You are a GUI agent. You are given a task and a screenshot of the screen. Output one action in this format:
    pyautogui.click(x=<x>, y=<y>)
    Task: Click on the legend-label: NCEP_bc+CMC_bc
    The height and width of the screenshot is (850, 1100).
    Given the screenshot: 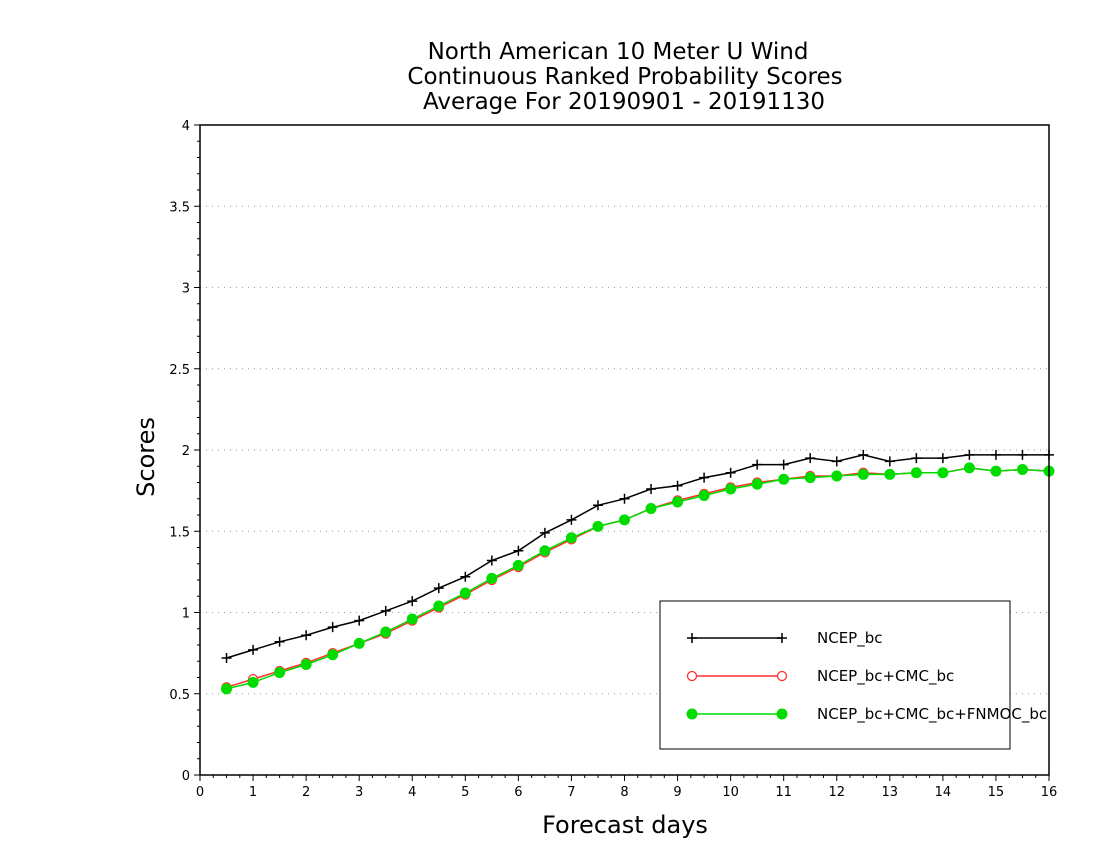 What is the action you would take?
    pyautogui.click(x=885, y=676)
    